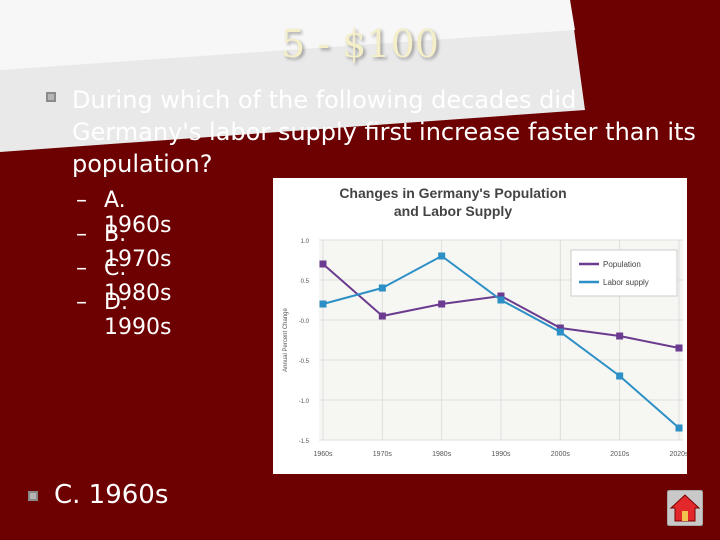  Describe the element at coordinates (383, 454) in the screenshot. I see `x-tick-label: 1970s` at that location.